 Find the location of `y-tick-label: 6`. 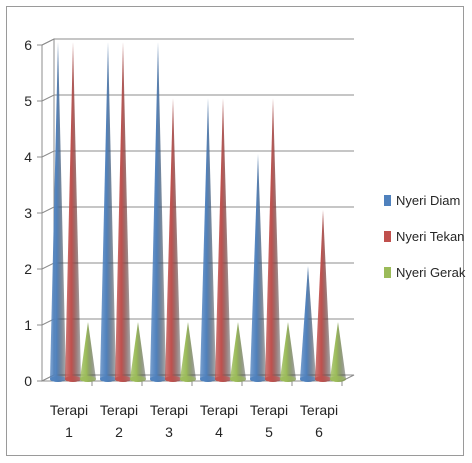

y-tick-label: 6 is located at coordinates (28, 45).